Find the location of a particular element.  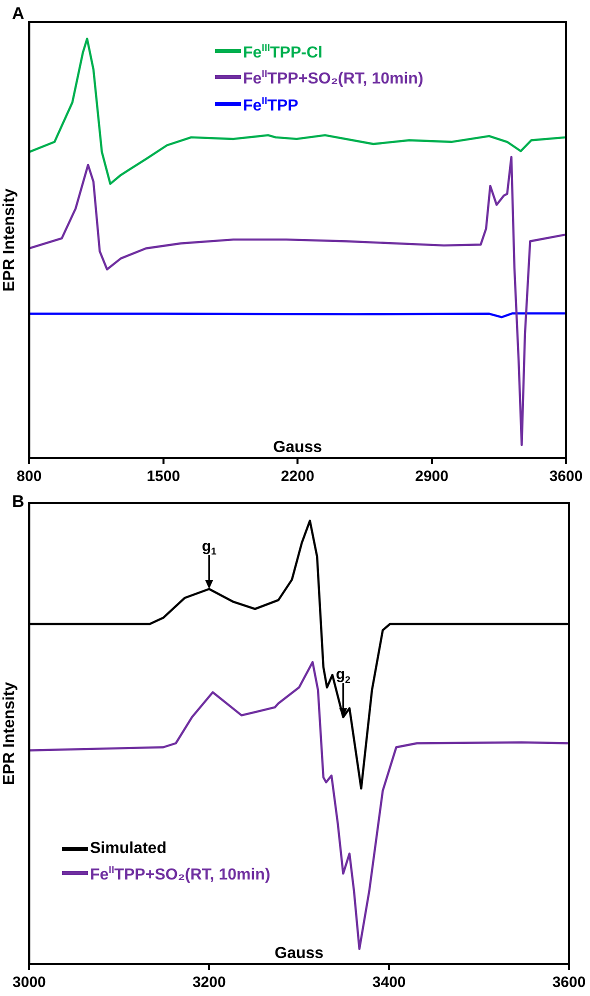

legend-label: Fe$^{II}$TPP is located at coordinates (270, 105).